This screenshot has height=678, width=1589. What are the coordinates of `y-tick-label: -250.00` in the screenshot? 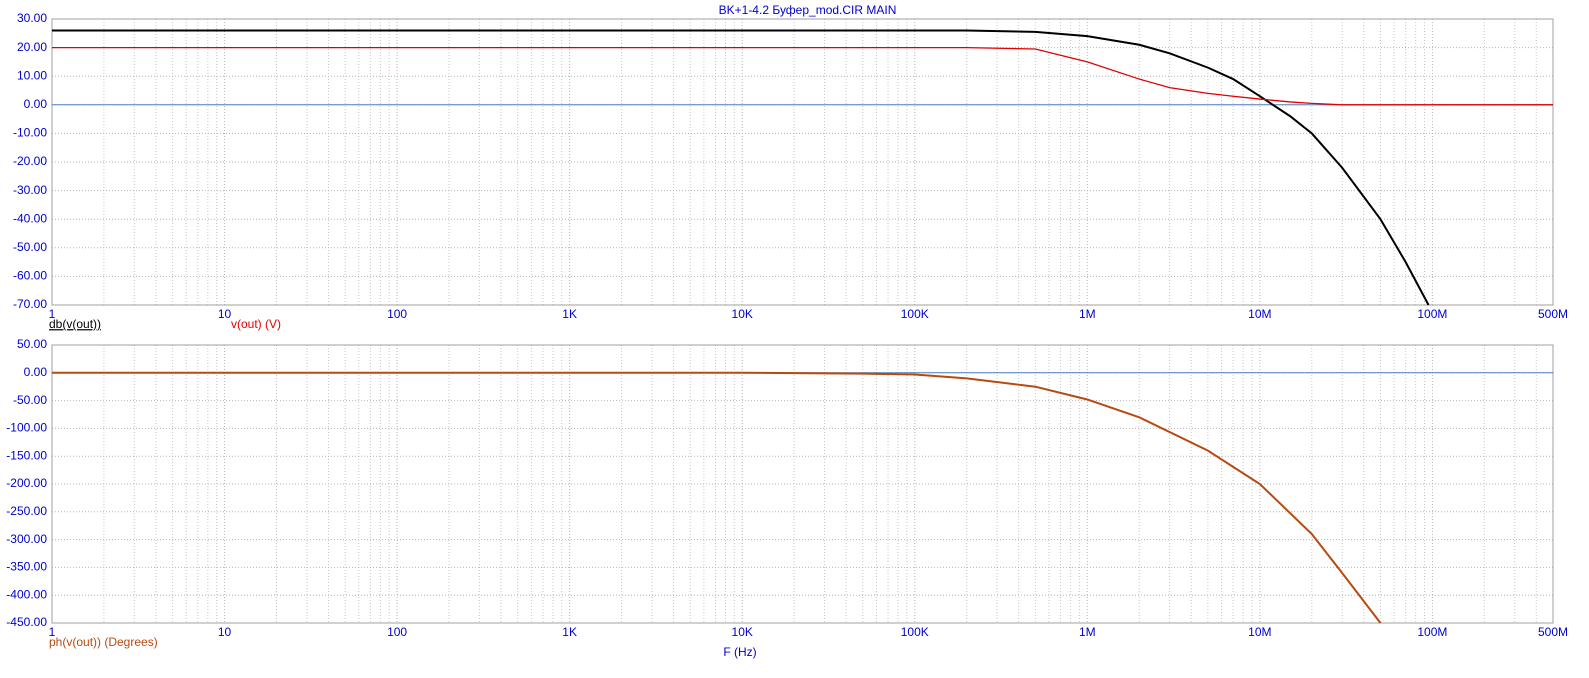 It's located at (26, 511).